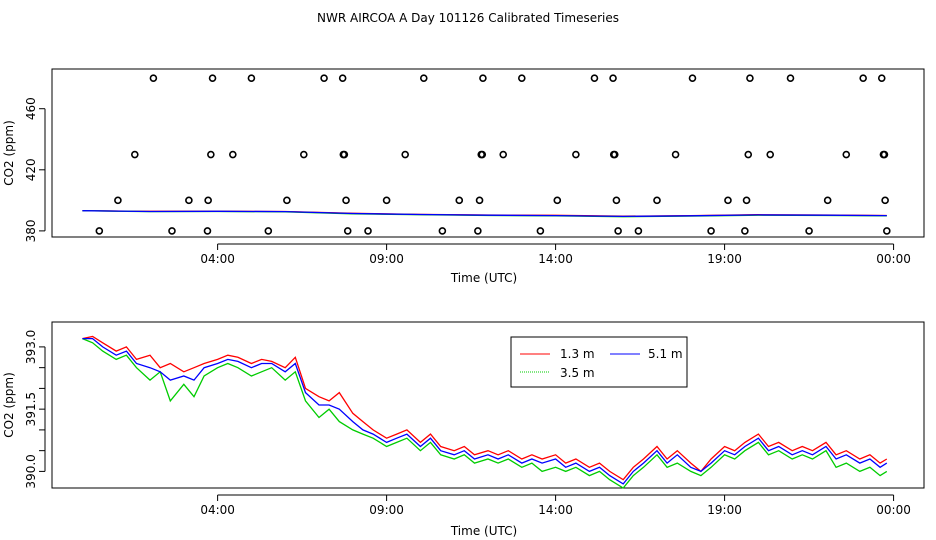 The width and height of the screenshot is (936, 540). What do you see at coordinates (555, 510) in the screenshot?
I see `bottom-x-tick-label: 14:00` at bounding box center [555, 510].